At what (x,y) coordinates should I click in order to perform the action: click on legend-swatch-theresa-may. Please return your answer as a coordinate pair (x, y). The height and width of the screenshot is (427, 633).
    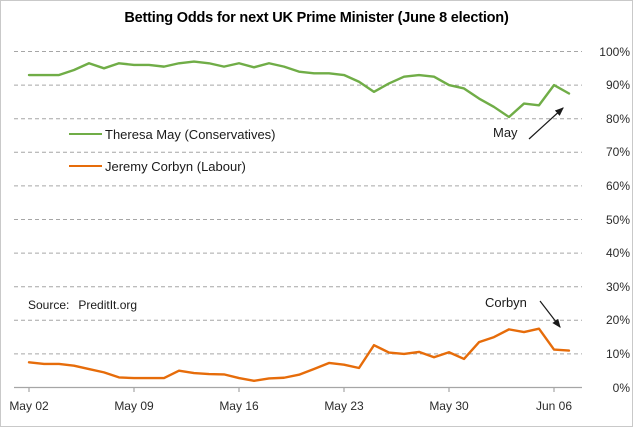
    Looking at the image, I should click on (85, 134).